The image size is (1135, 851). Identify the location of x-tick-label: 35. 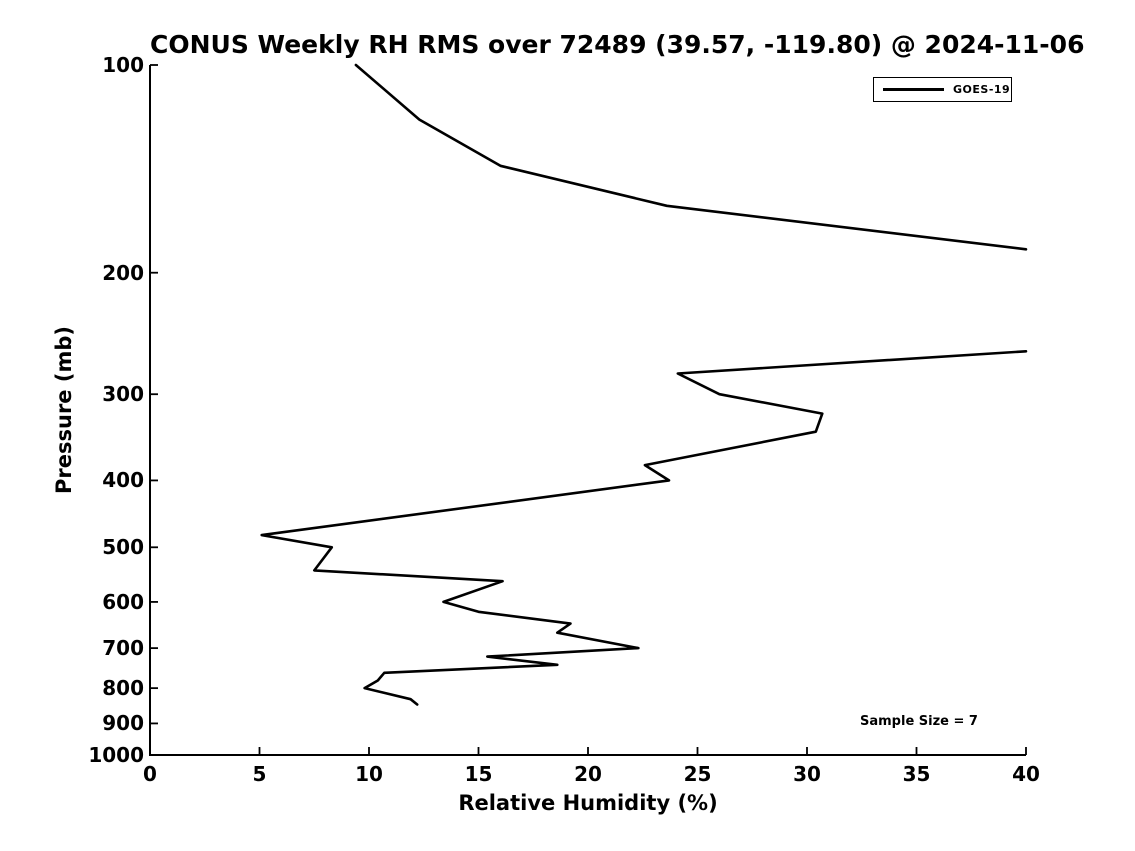
(916, 774).